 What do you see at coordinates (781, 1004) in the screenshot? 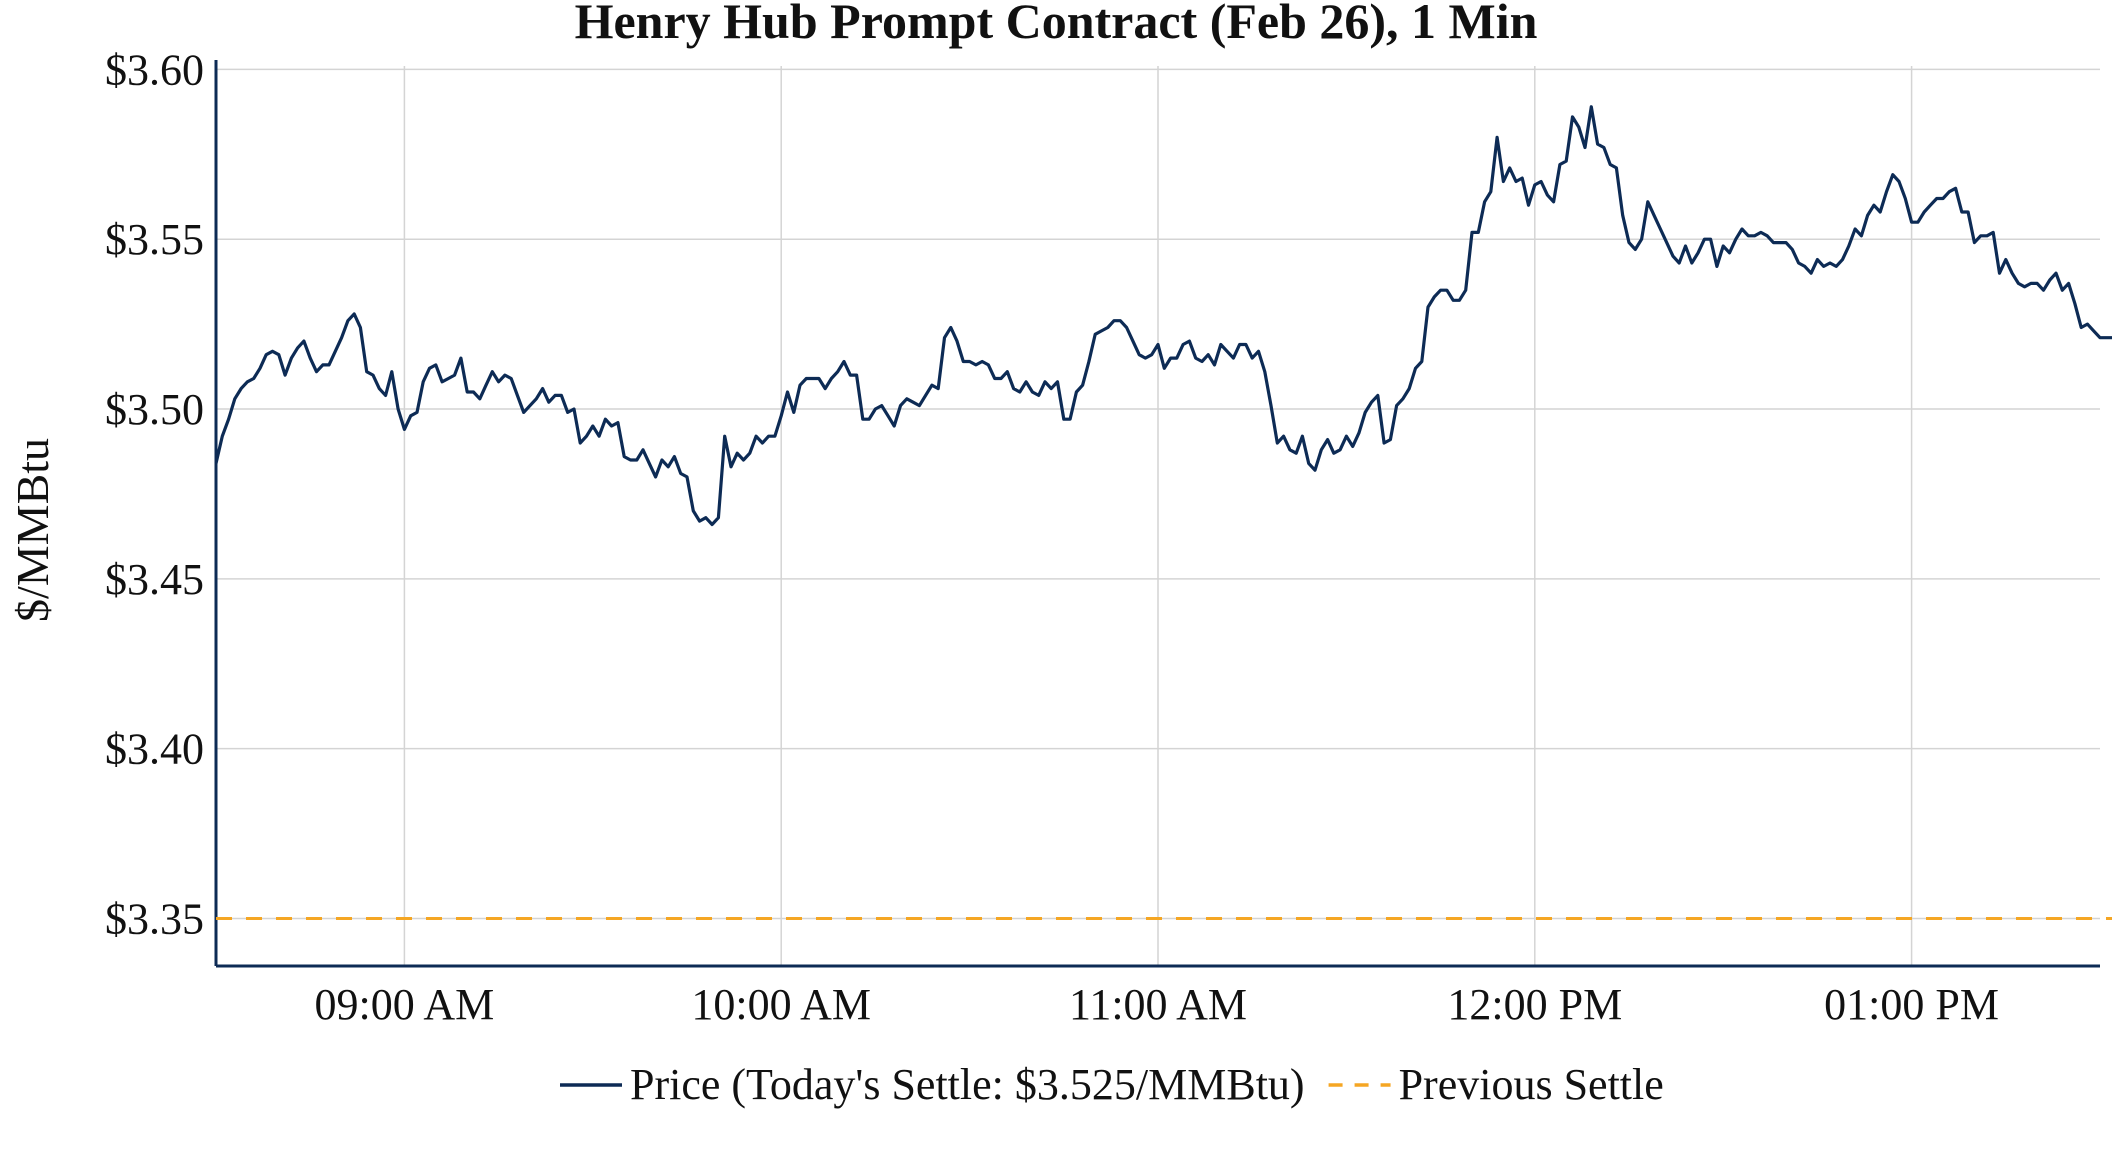
I see `x-tick-label: 10:00 AM` at bounding box center [781, 1004].